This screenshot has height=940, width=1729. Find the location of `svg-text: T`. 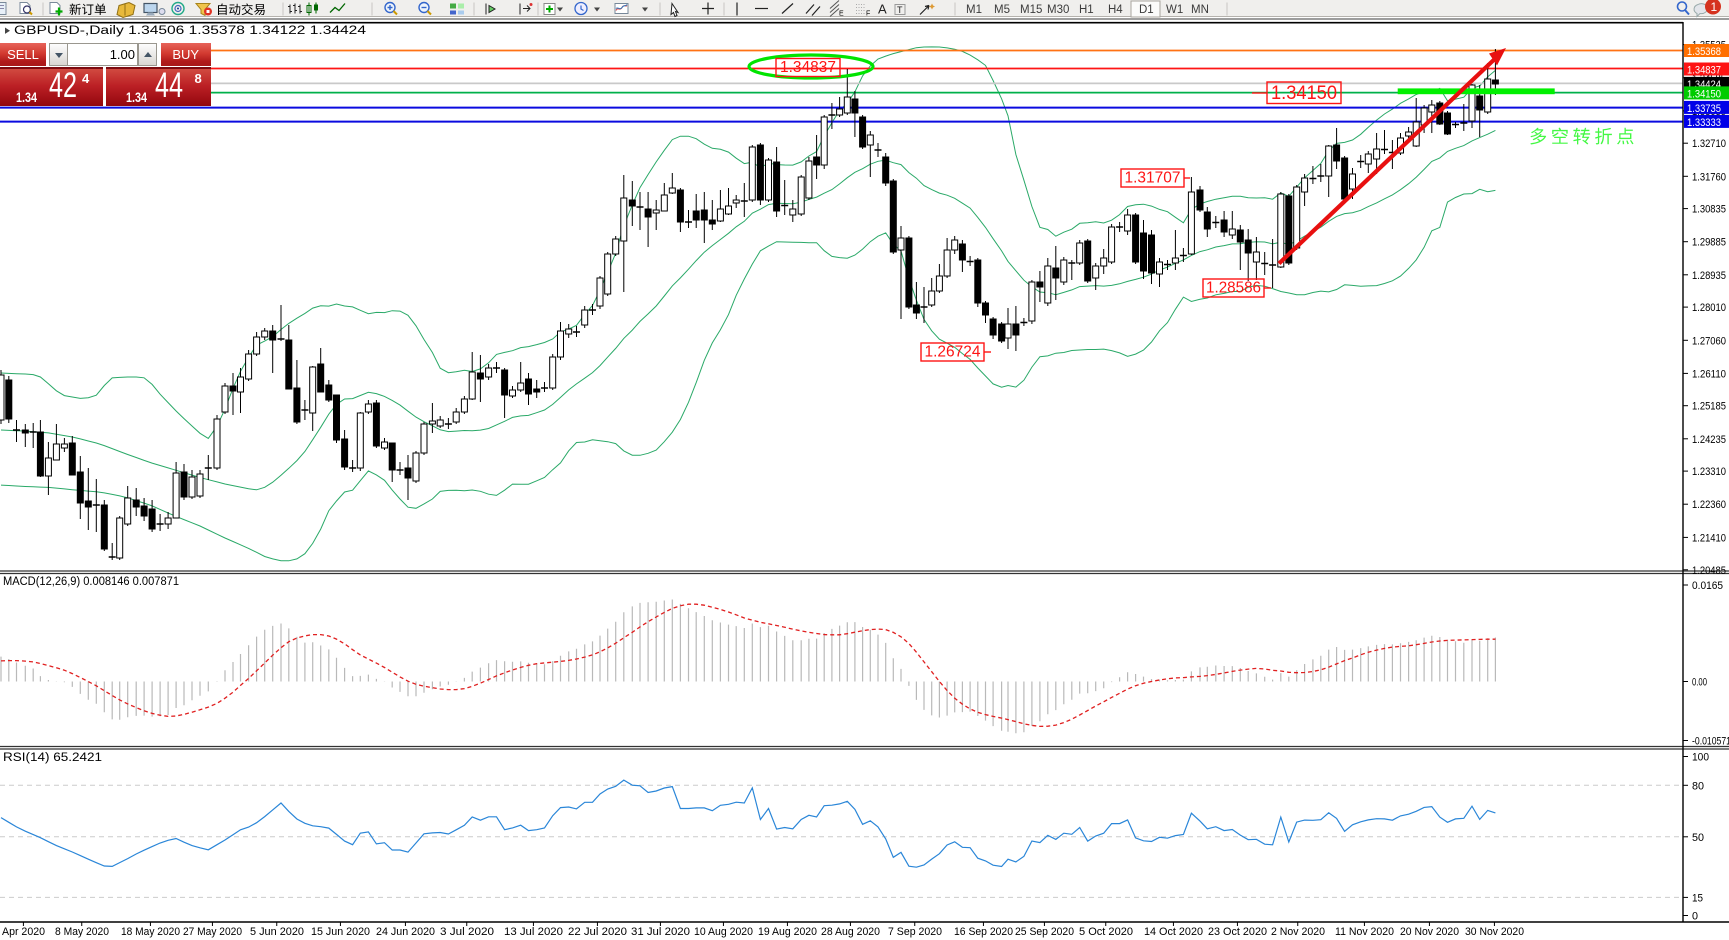

svg-text: T is located at coordinates (900, 10).